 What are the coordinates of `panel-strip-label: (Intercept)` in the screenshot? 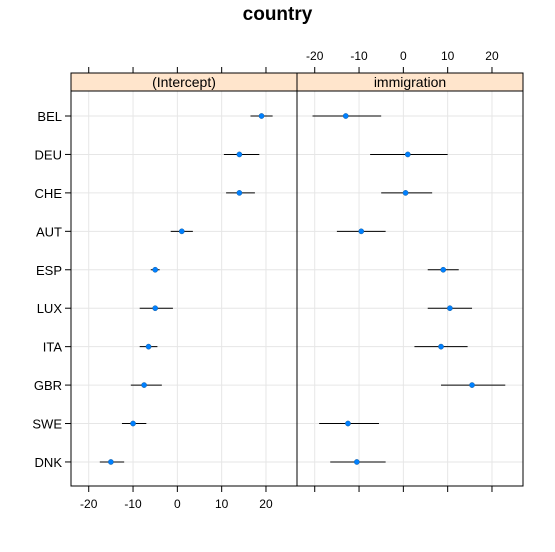 It's located at (184, 82).